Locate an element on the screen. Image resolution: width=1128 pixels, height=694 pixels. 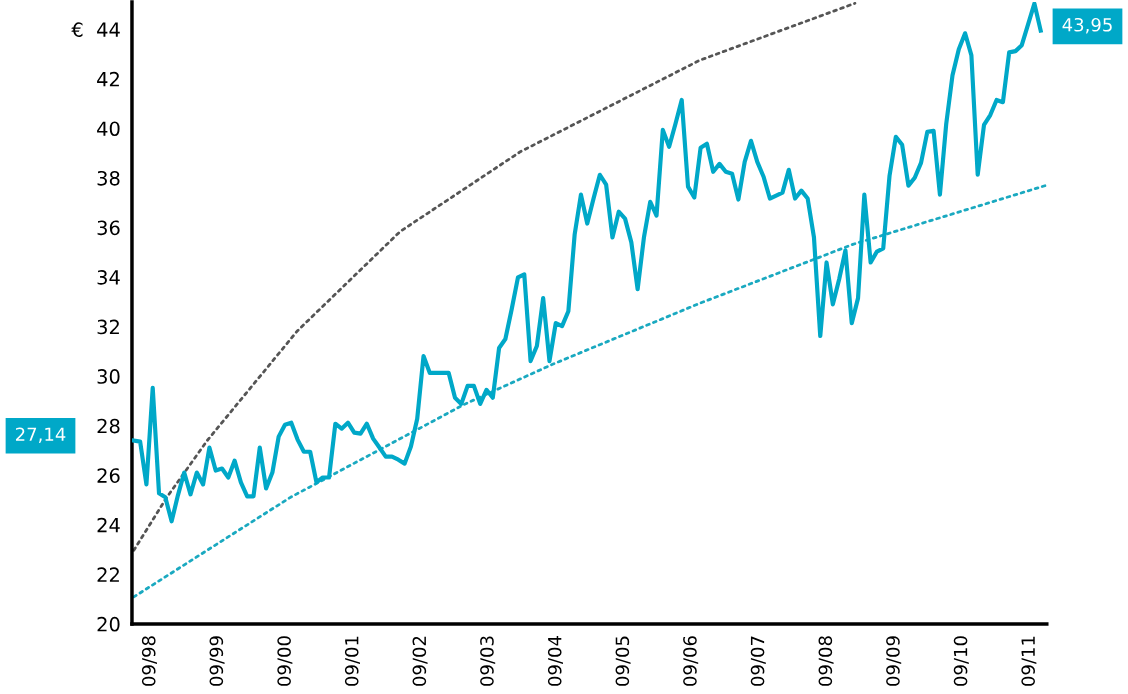
y-tick-label: 26 is located at coordinates (108, 475).